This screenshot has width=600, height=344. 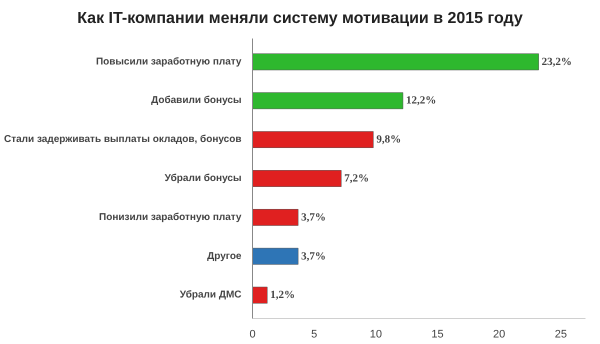 What do you see at coordinates (314, 334) in the screenshot?
I see `x-tick-label: 5` at bounding box center [314, 334].